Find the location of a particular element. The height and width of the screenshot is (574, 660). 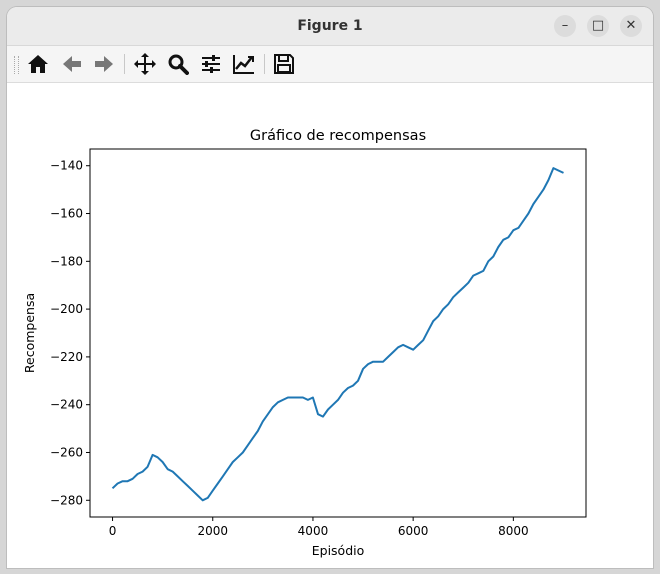

zoom-icon is located at coordinates (178, 64).